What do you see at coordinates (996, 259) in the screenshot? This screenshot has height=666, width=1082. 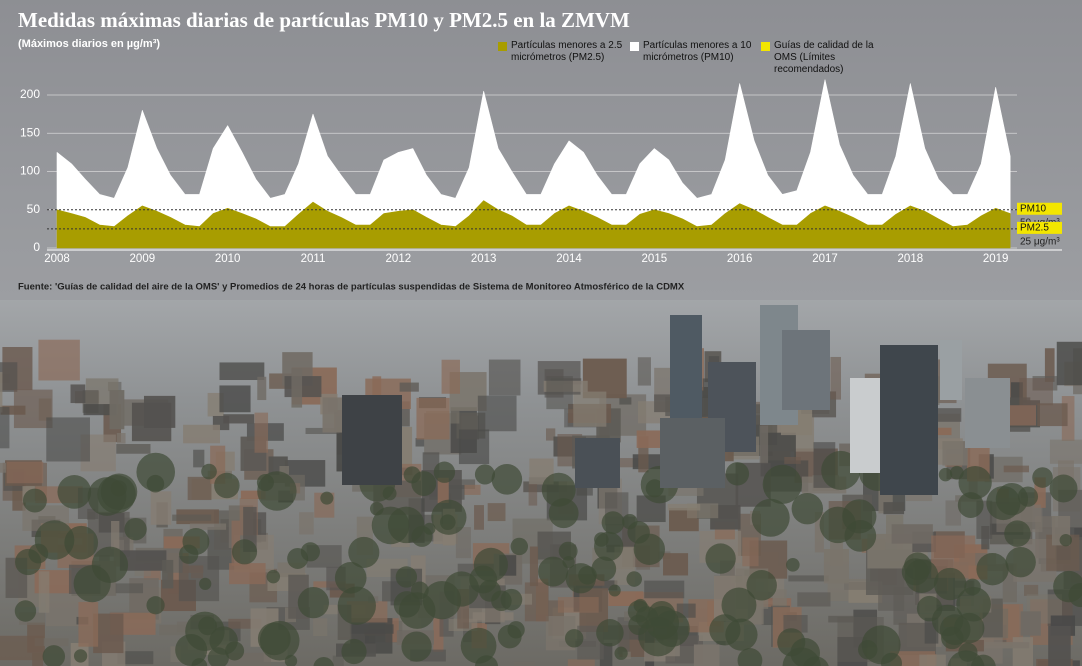 I see `x-tick-label: 2019` at bounding box center [996, 259].